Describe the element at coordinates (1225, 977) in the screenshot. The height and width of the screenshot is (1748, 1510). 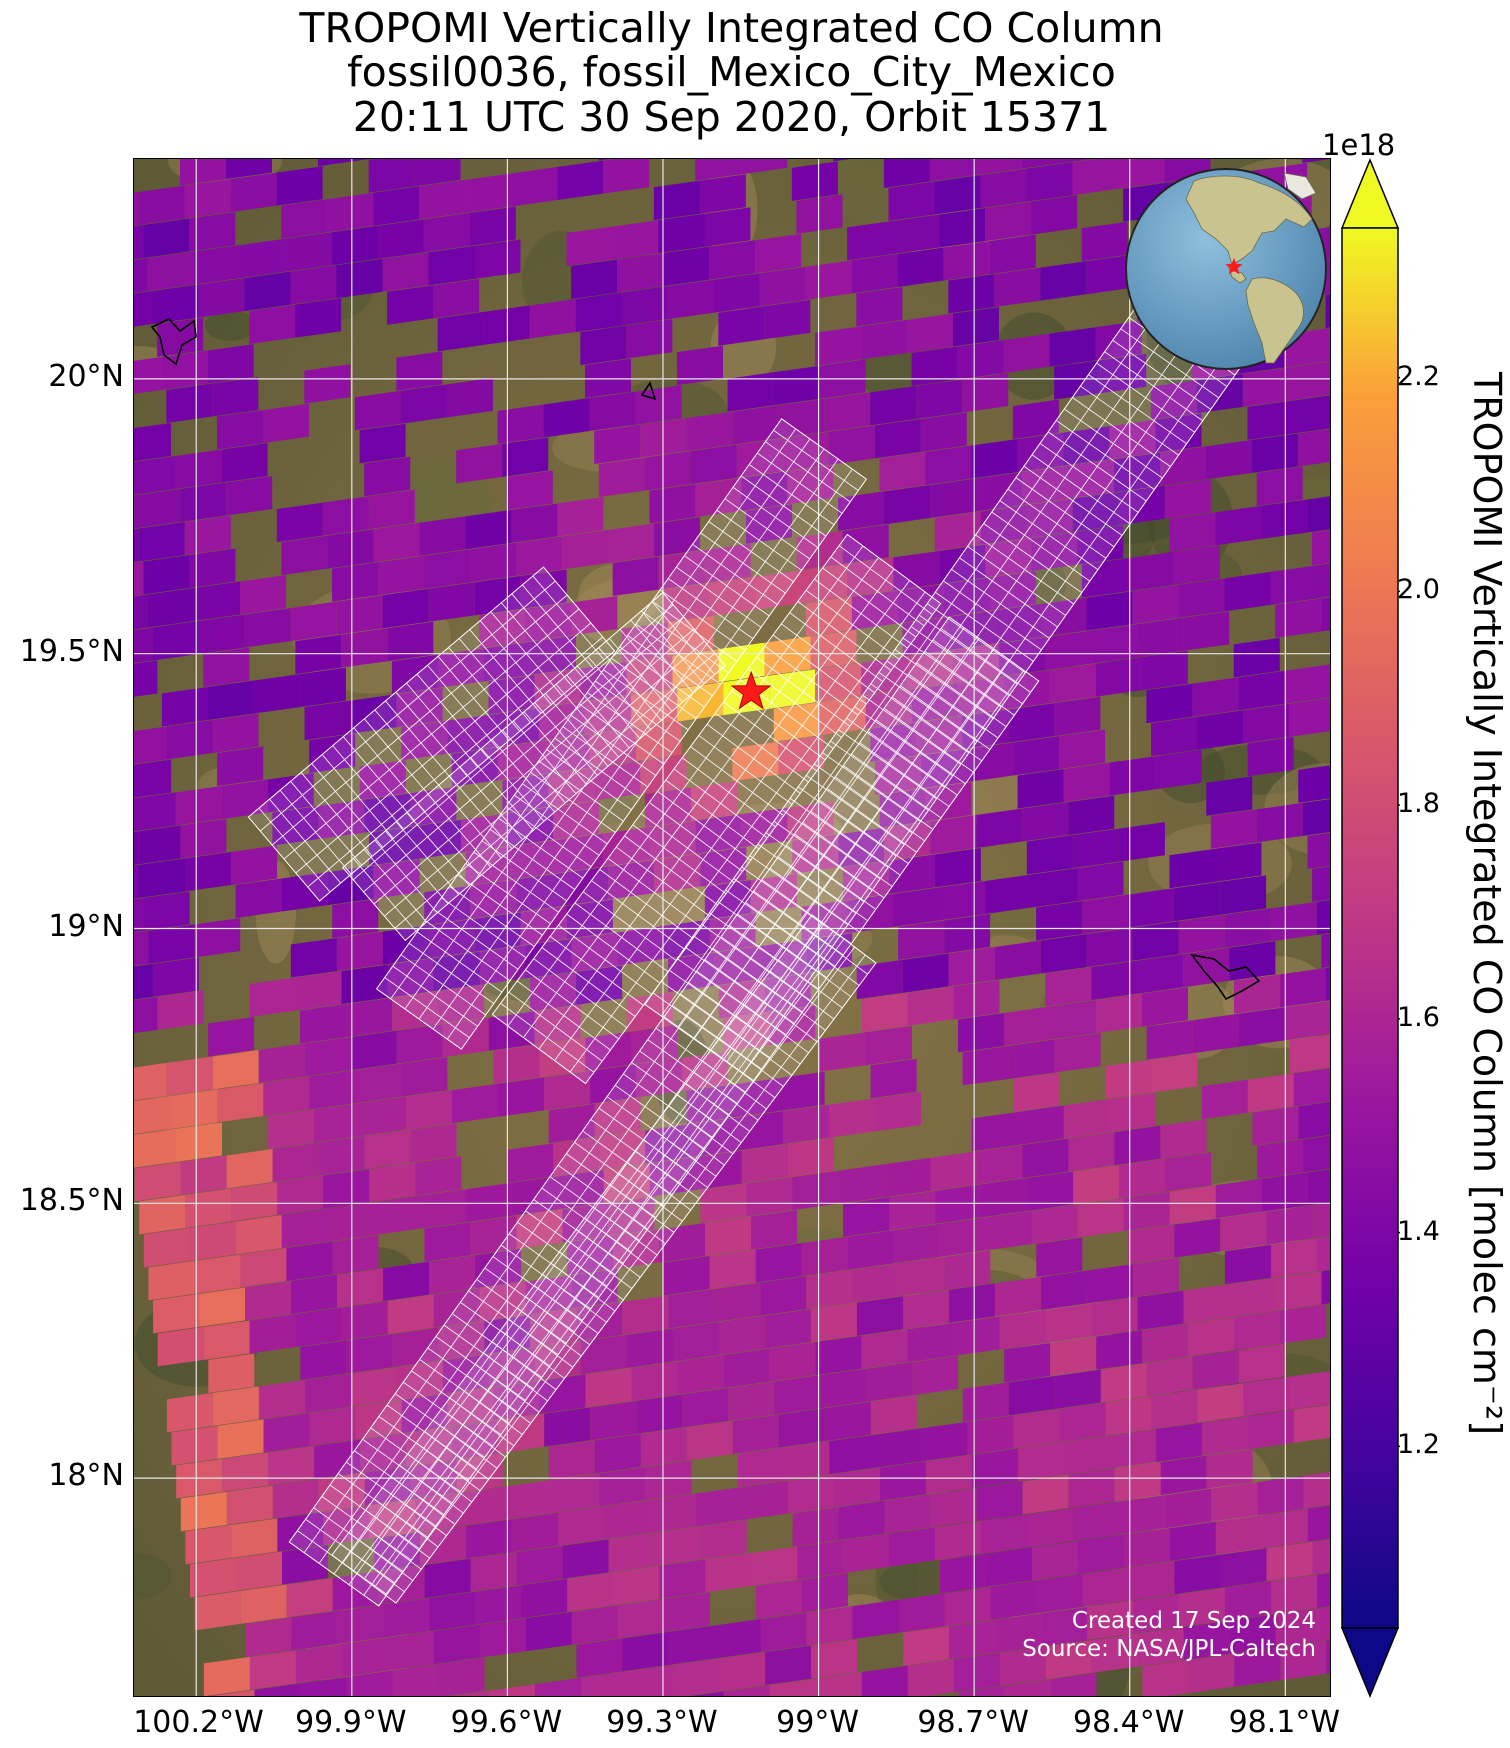
I see `lake-outline-east` at that location.